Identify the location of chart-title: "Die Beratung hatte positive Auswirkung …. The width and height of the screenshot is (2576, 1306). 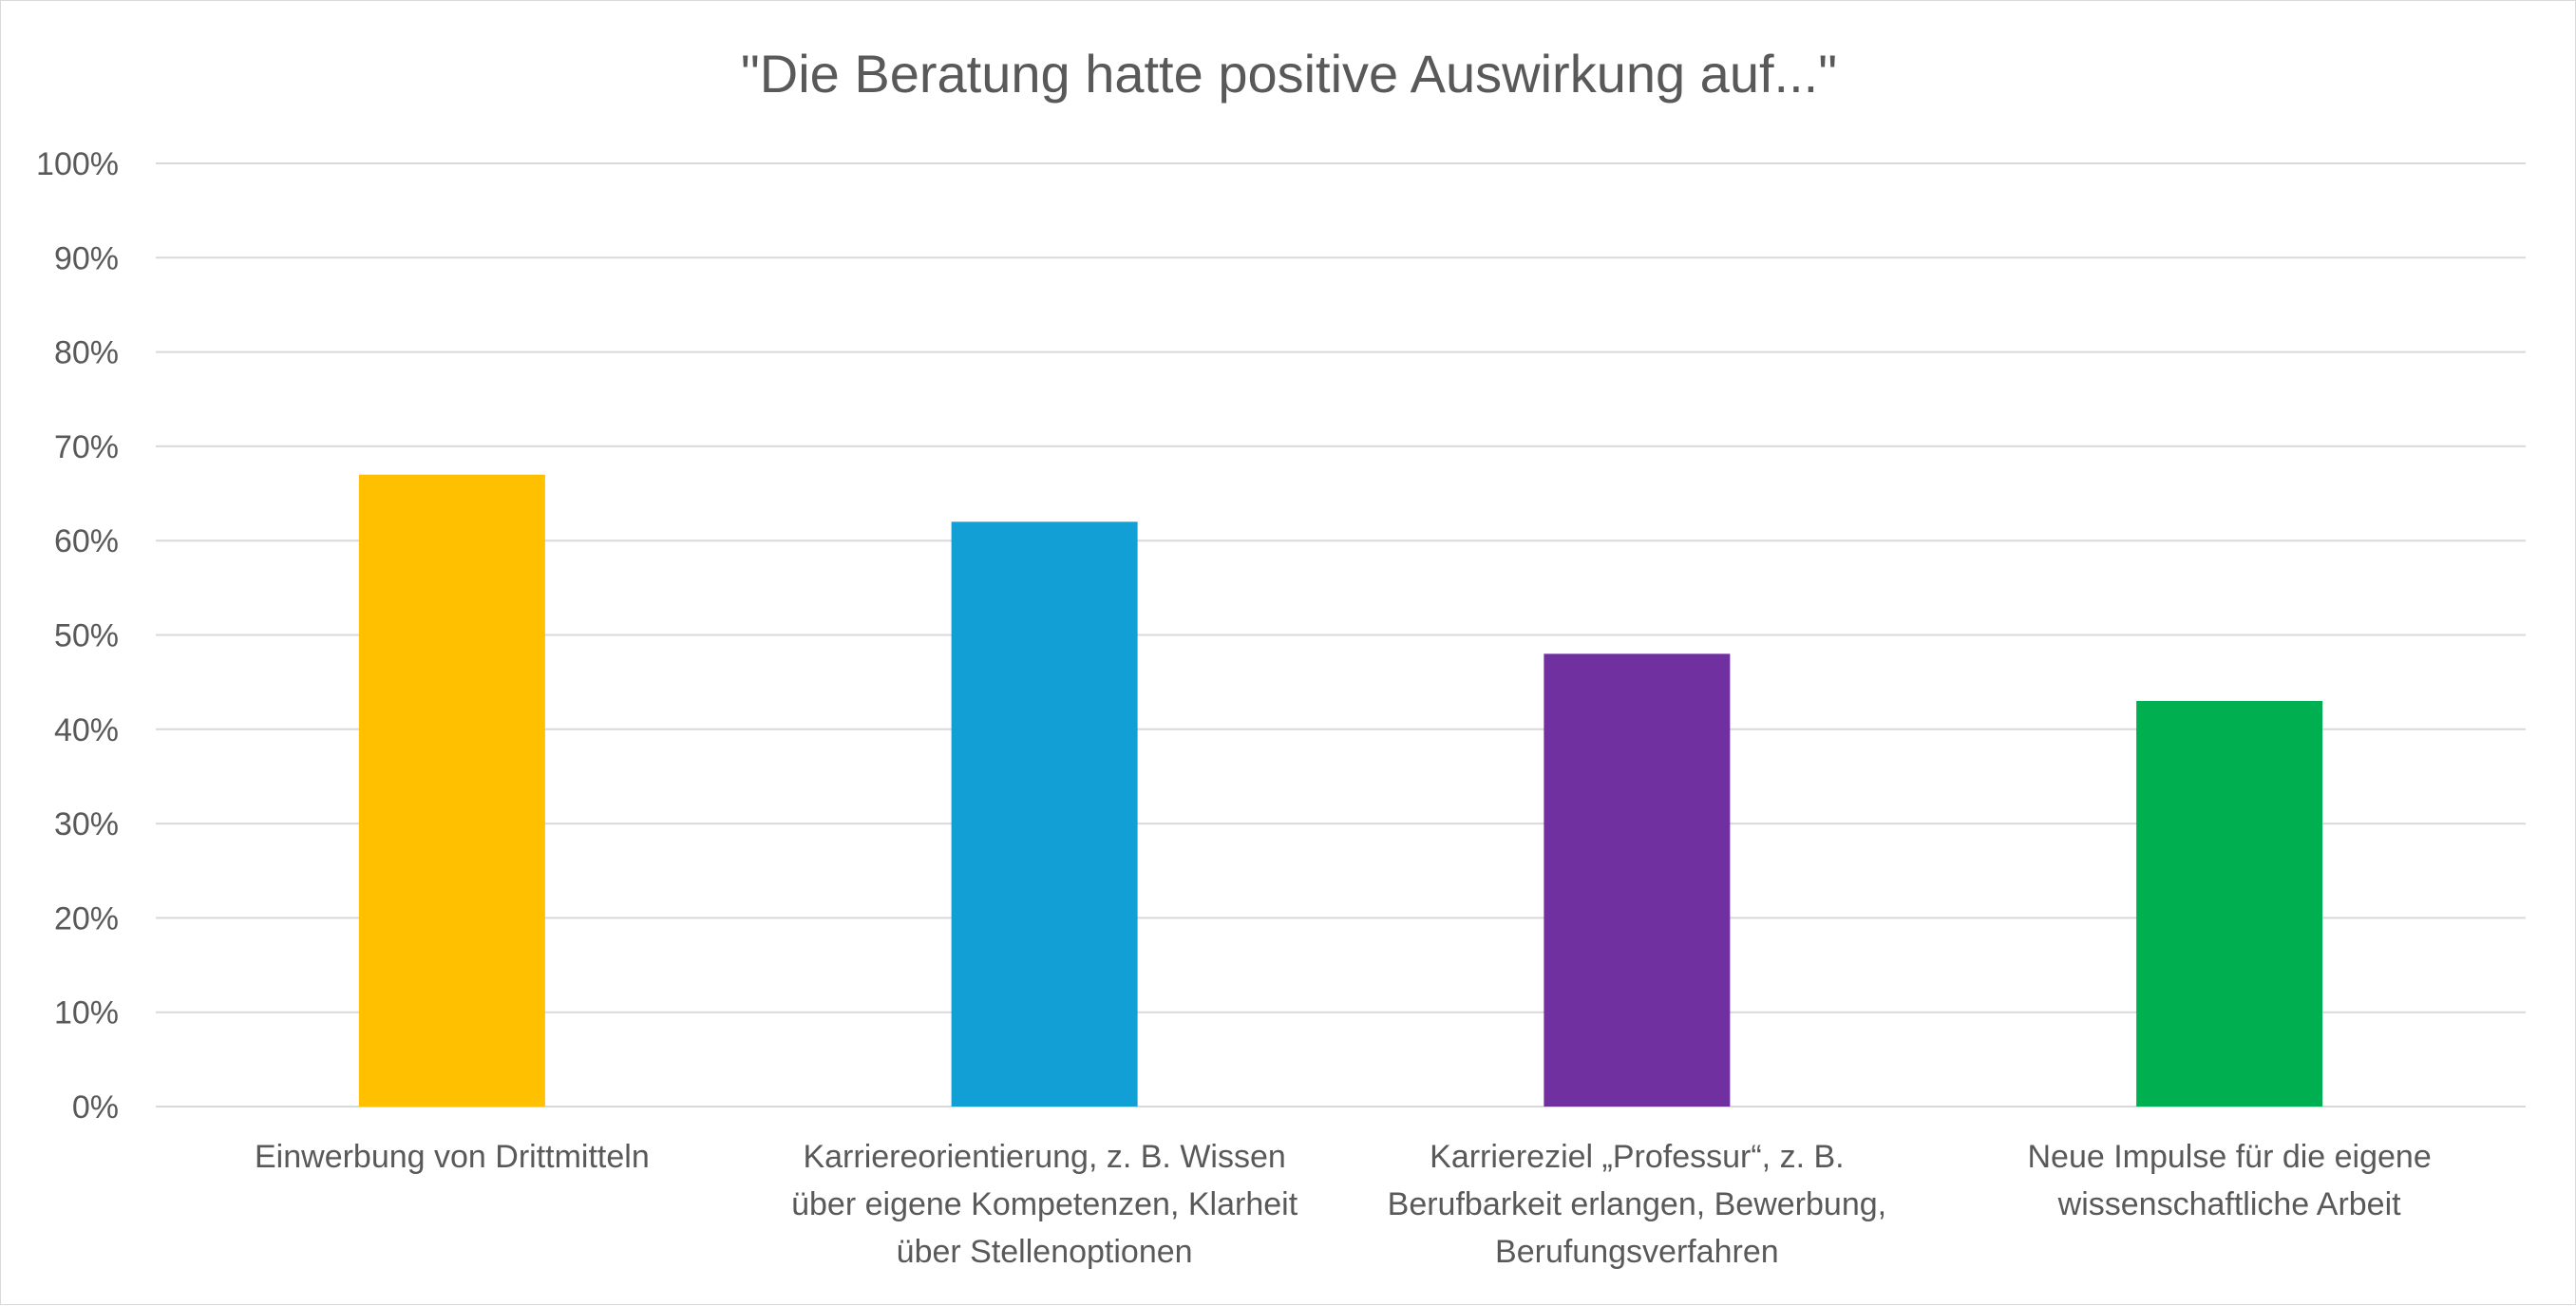
(1289, 74).